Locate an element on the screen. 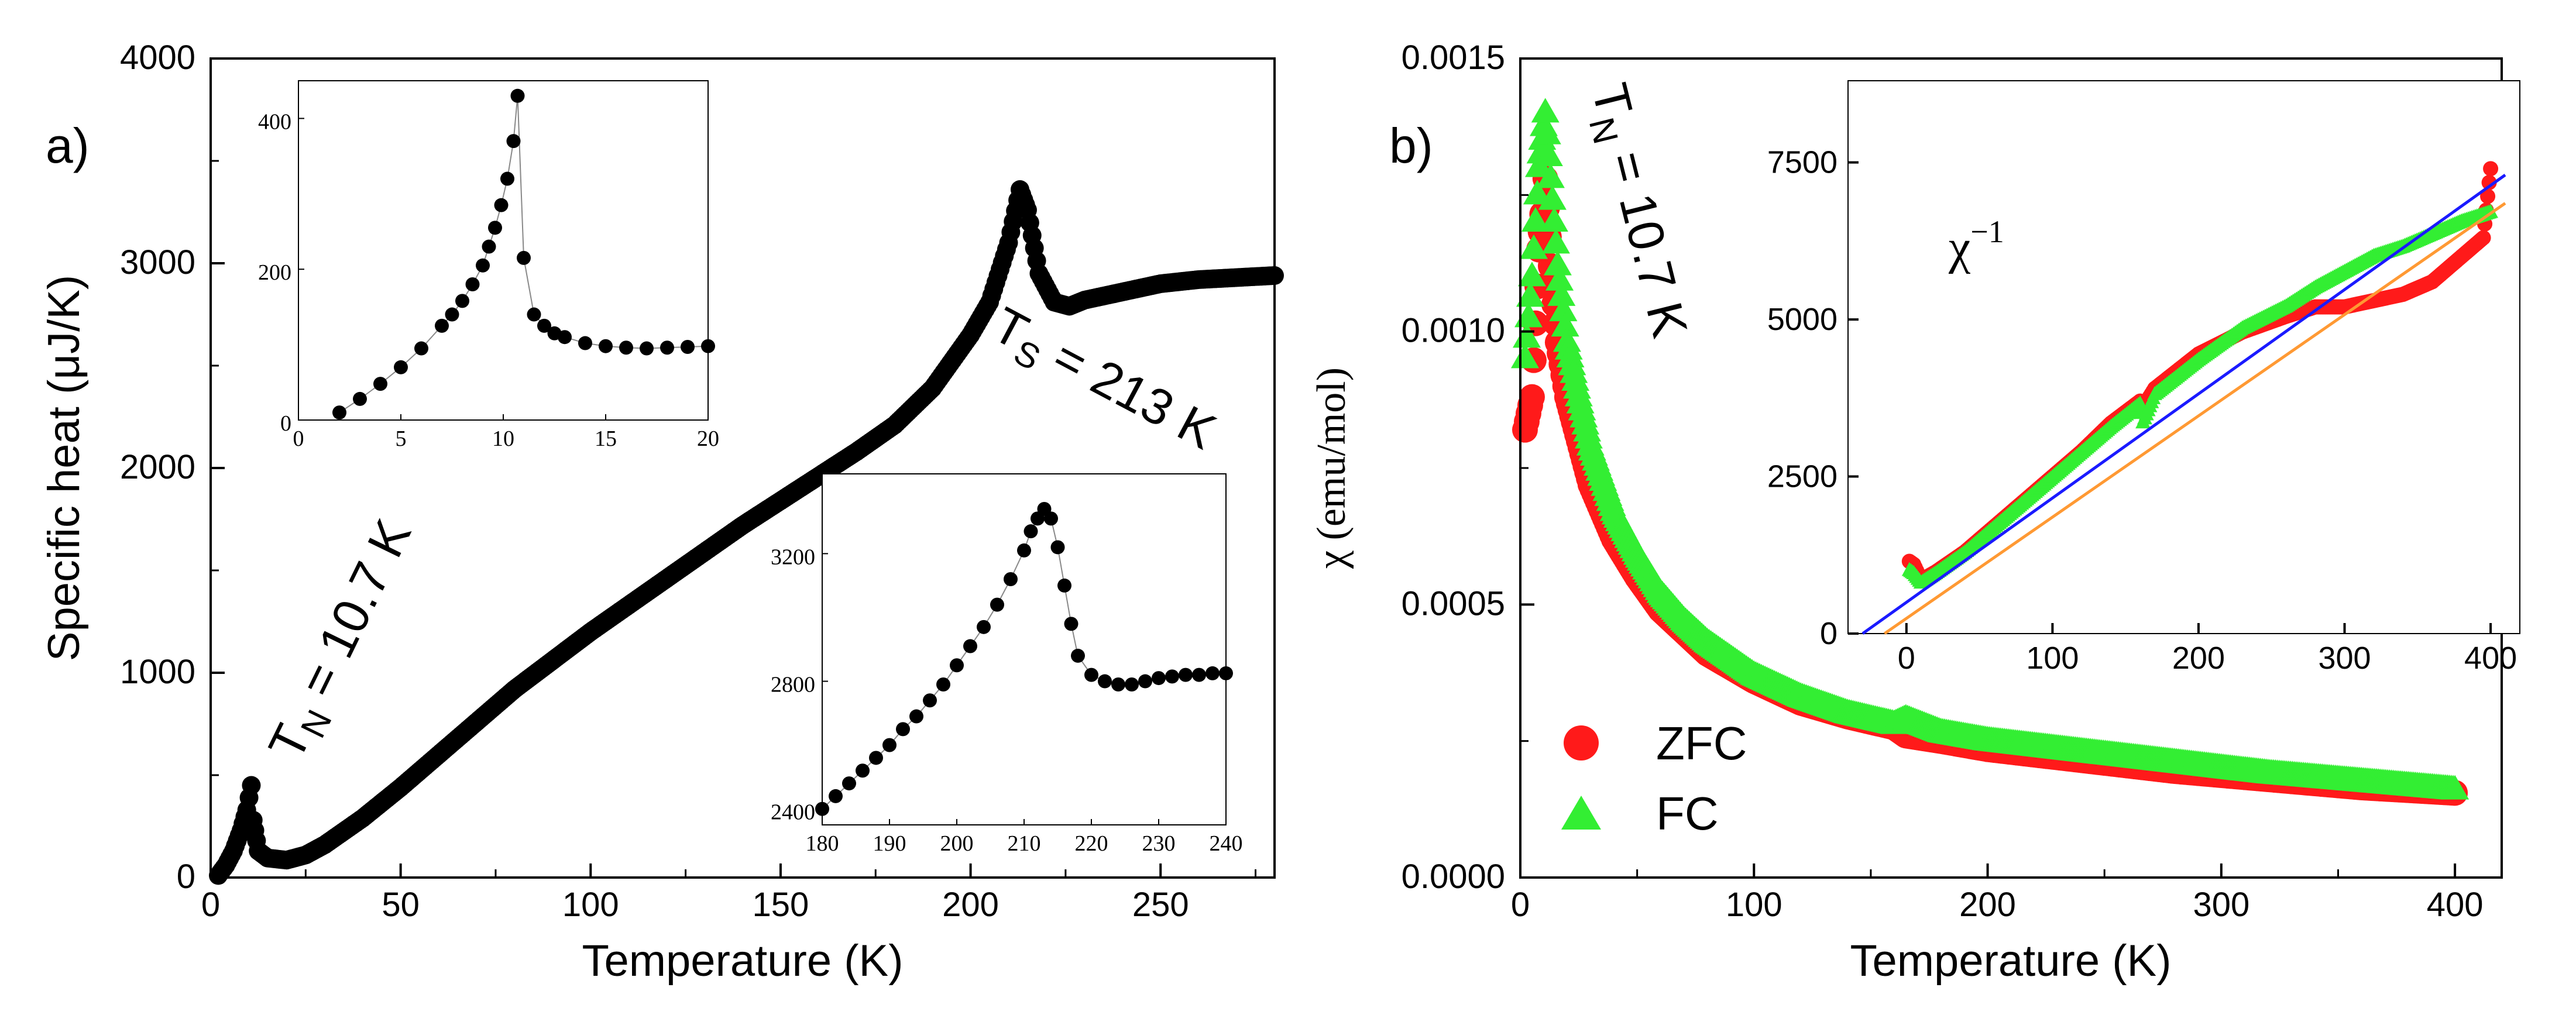  annotation-tn-b-rest: = 10.7 K is located at coordinates (1646, 238).